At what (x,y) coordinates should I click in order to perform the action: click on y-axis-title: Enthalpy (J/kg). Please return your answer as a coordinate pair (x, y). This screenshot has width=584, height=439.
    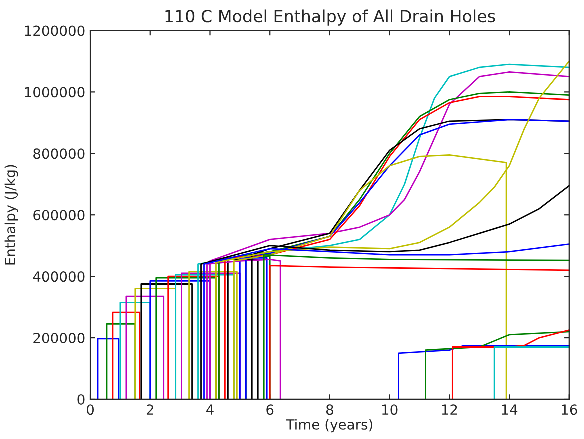
    Looking at the image, I should click on (11, 215).